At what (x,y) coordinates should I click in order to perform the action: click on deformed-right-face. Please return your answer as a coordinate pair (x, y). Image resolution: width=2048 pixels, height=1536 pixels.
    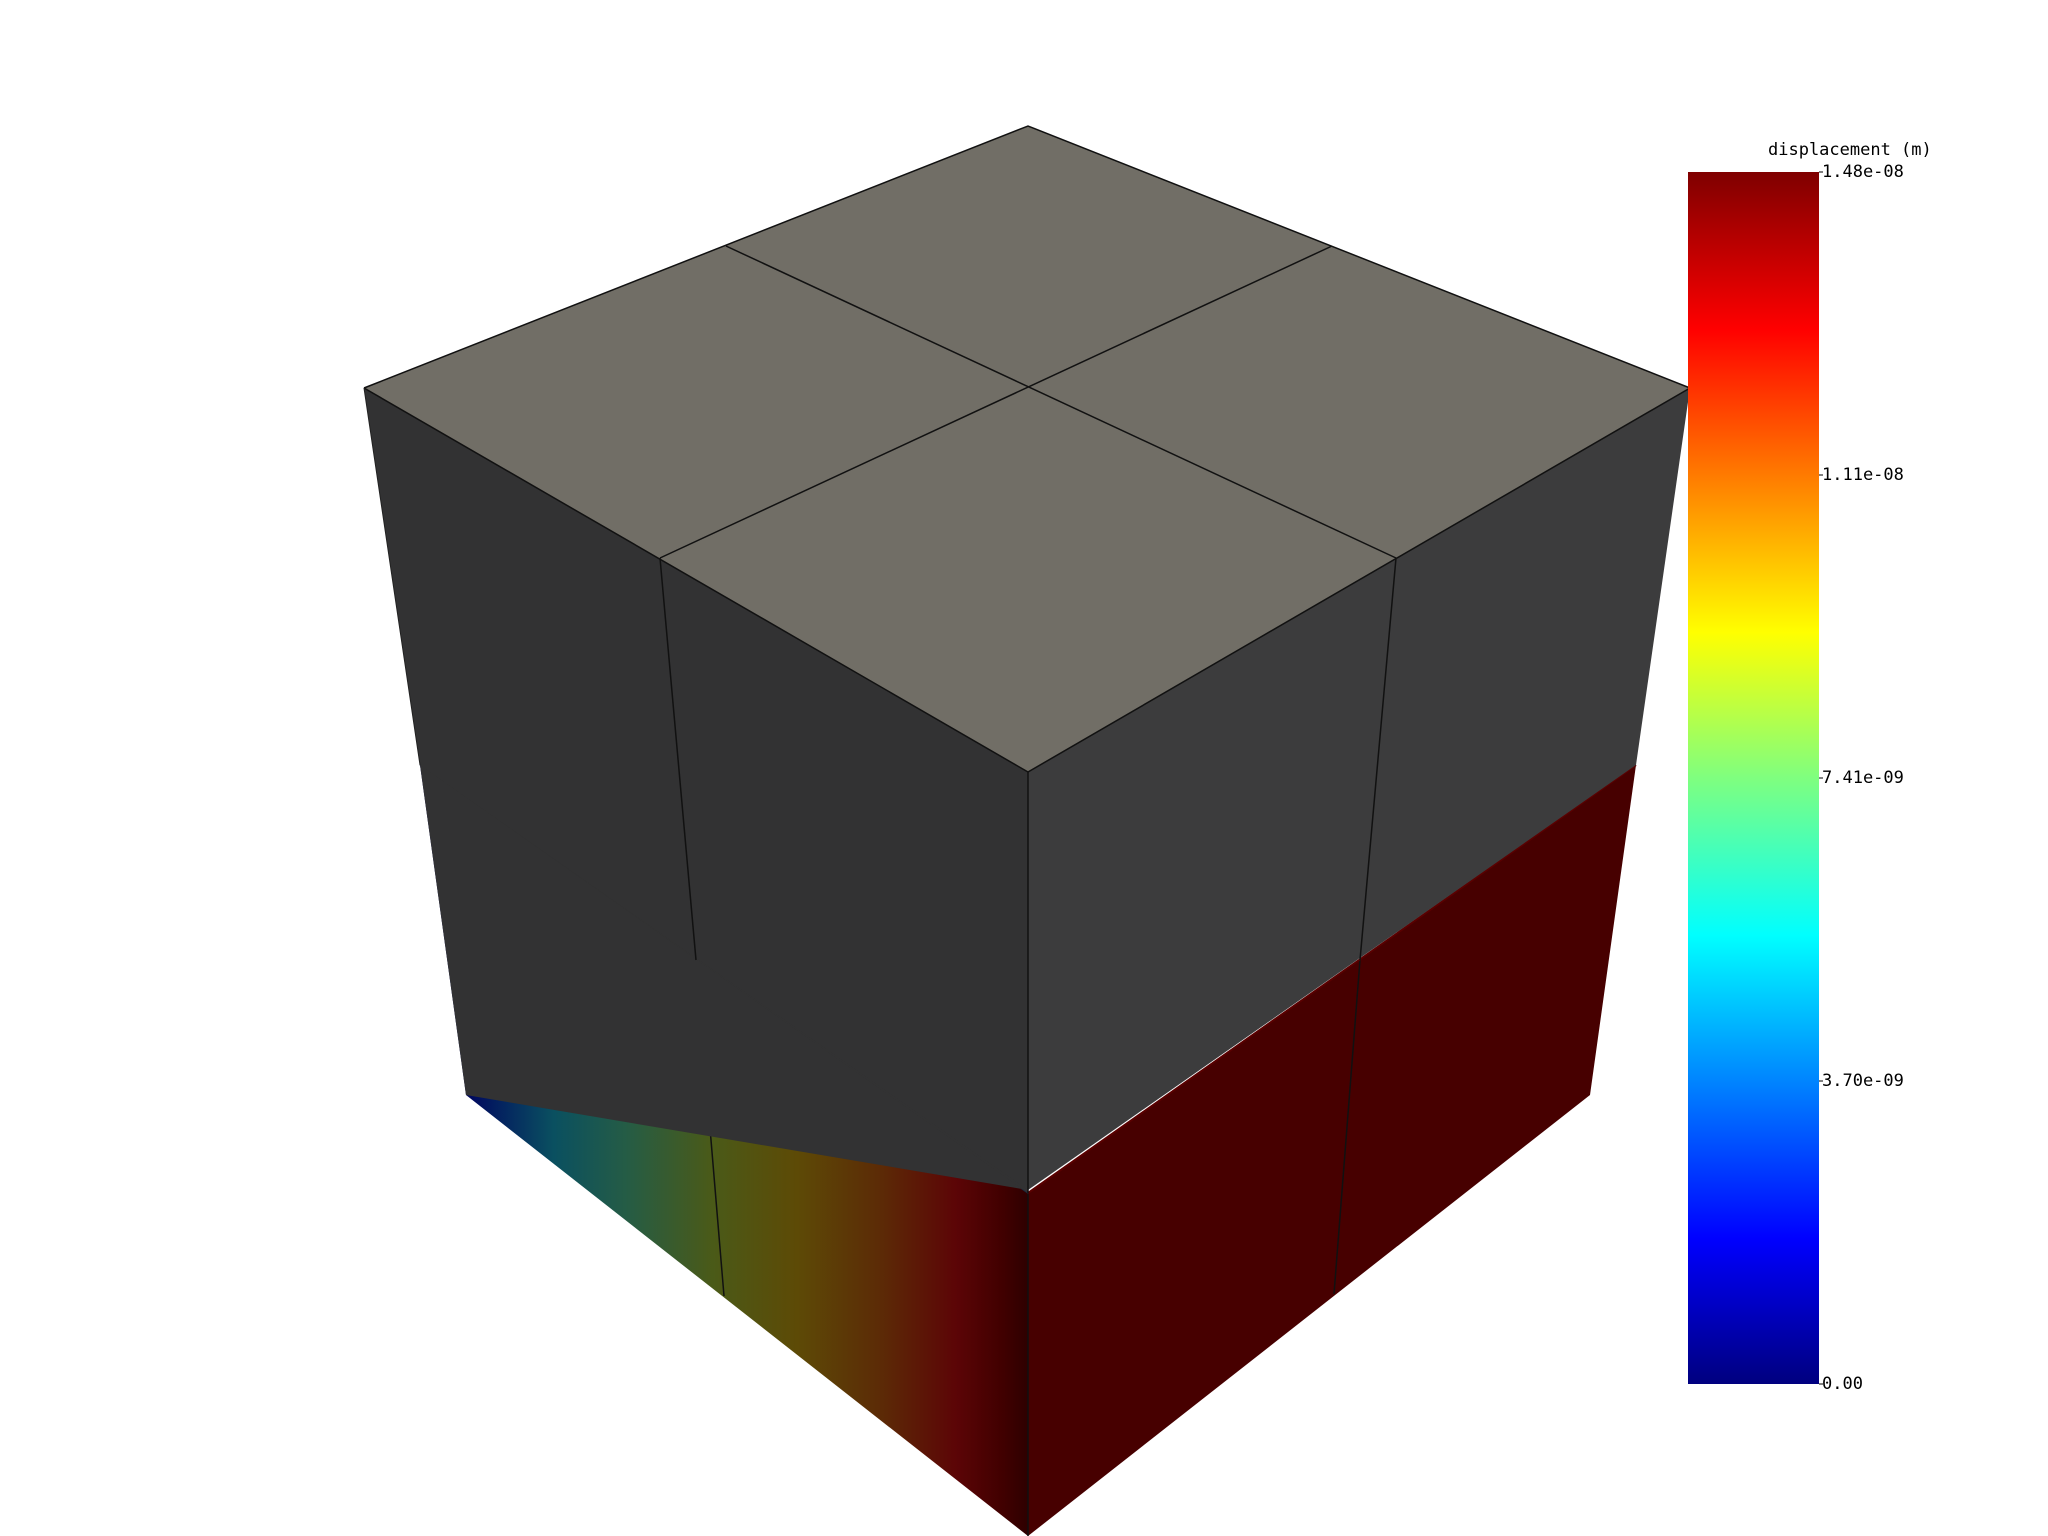
    Looking at the image, I should click on (1332, 1150).